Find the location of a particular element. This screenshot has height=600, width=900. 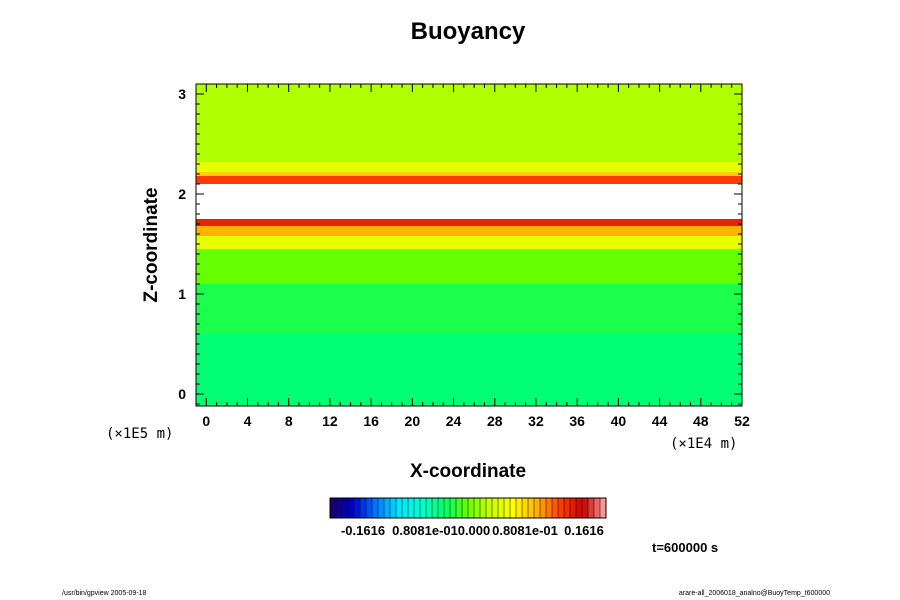

y-axis-label: Z-coordinate is located at coordinates (151, 244).